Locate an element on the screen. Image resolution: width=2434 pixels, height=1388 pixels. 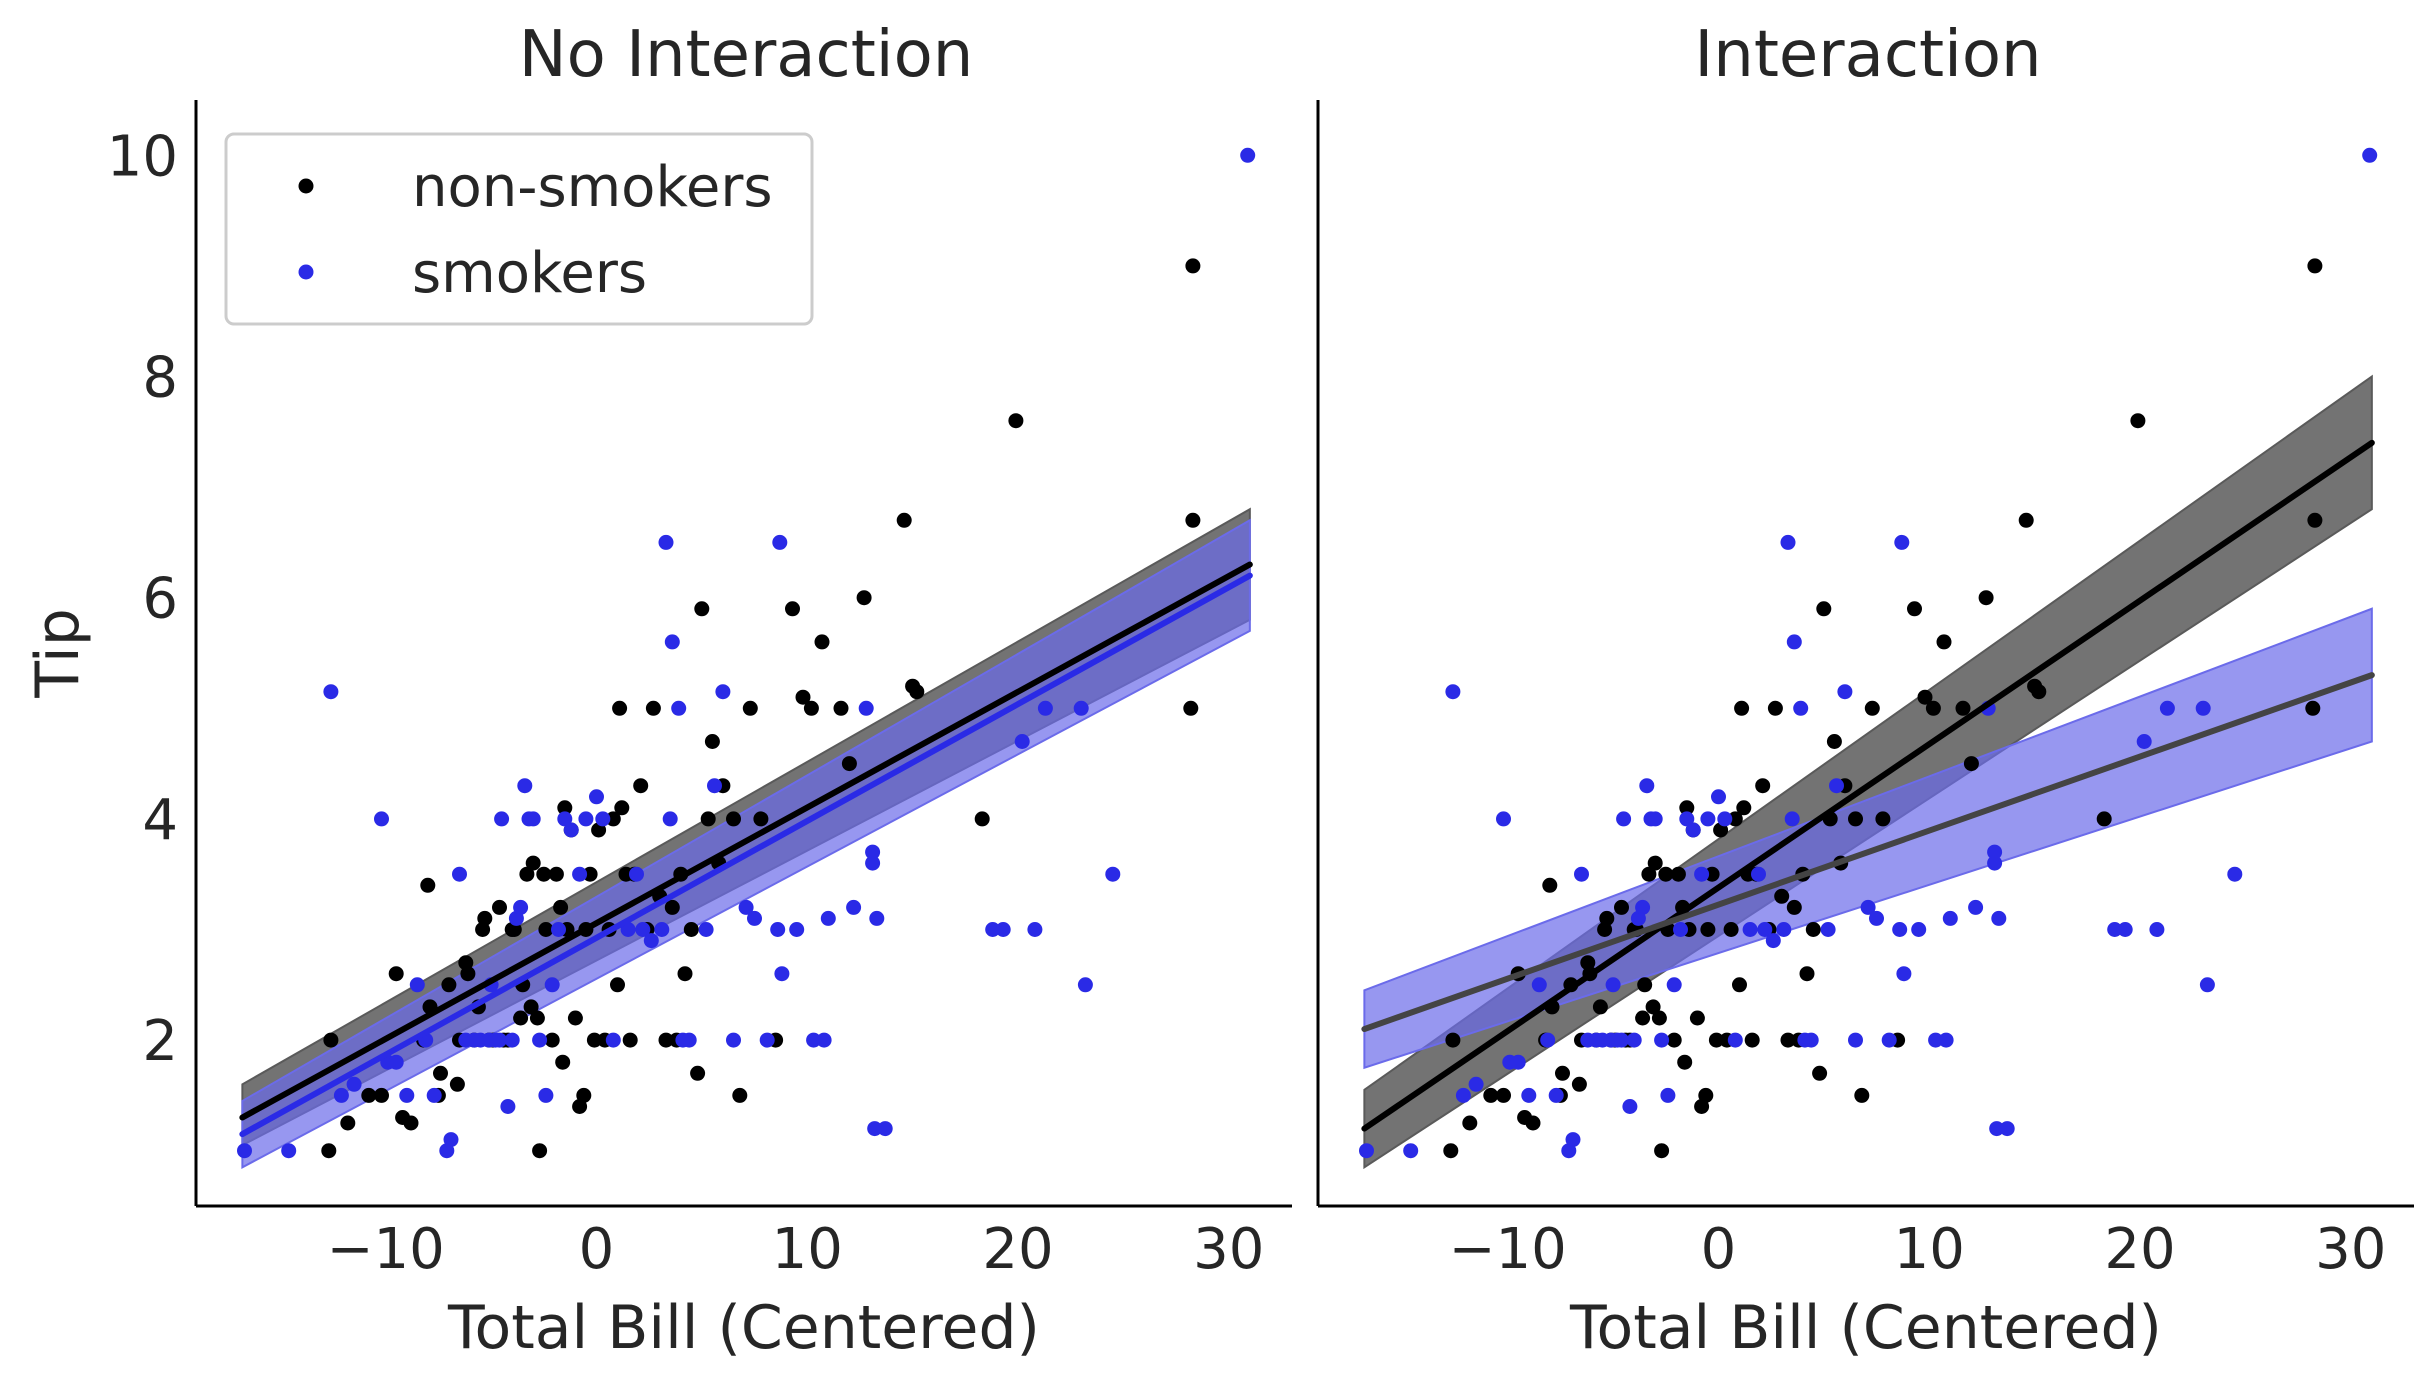
x-tick-label: 10 is located at coordinates (807, 1249).